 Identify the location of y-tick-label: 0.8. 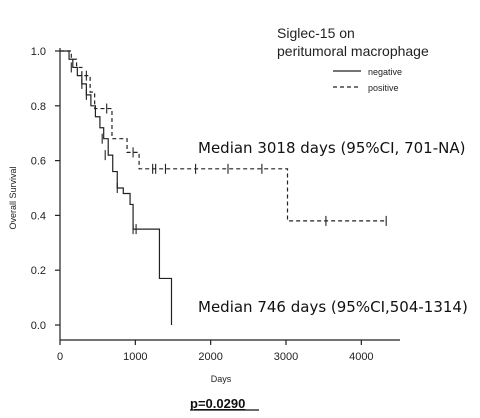
(38, 107).